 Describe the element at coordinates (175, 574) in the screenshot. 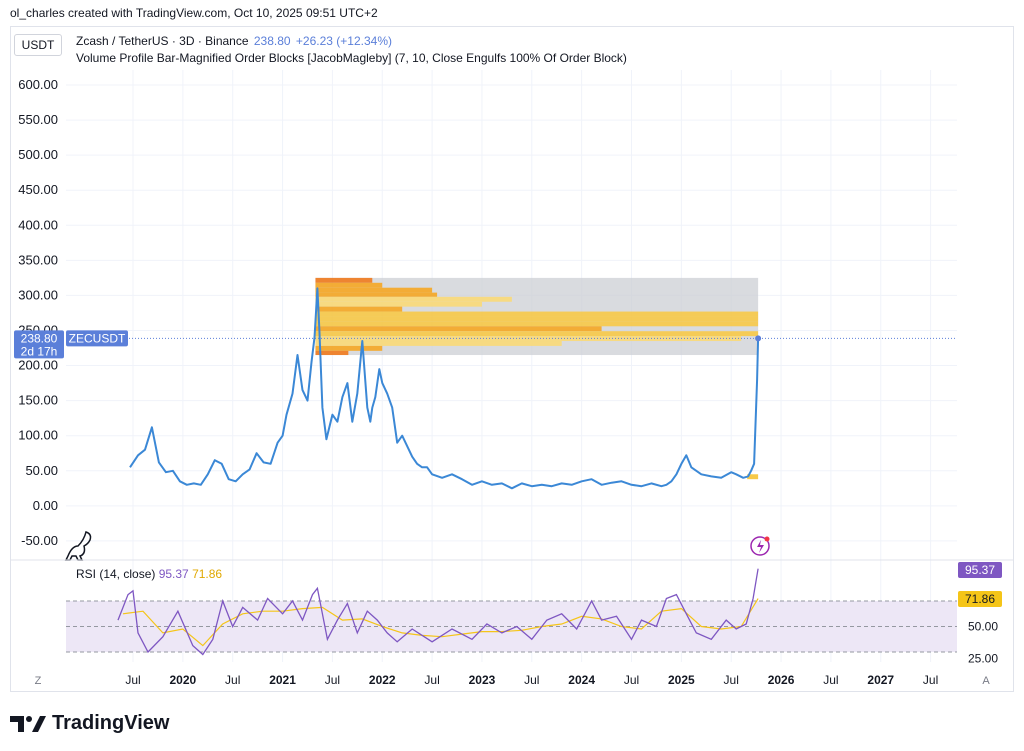

I see `rsi-legend-value: 95.37` at that location.